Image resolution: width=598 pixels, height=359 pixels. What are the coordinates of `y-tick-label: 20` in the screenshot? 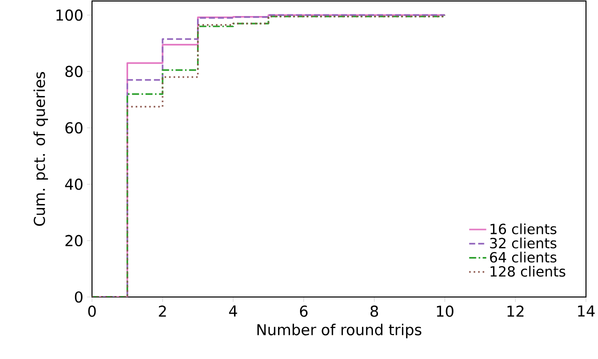 It's located at (73, 240).